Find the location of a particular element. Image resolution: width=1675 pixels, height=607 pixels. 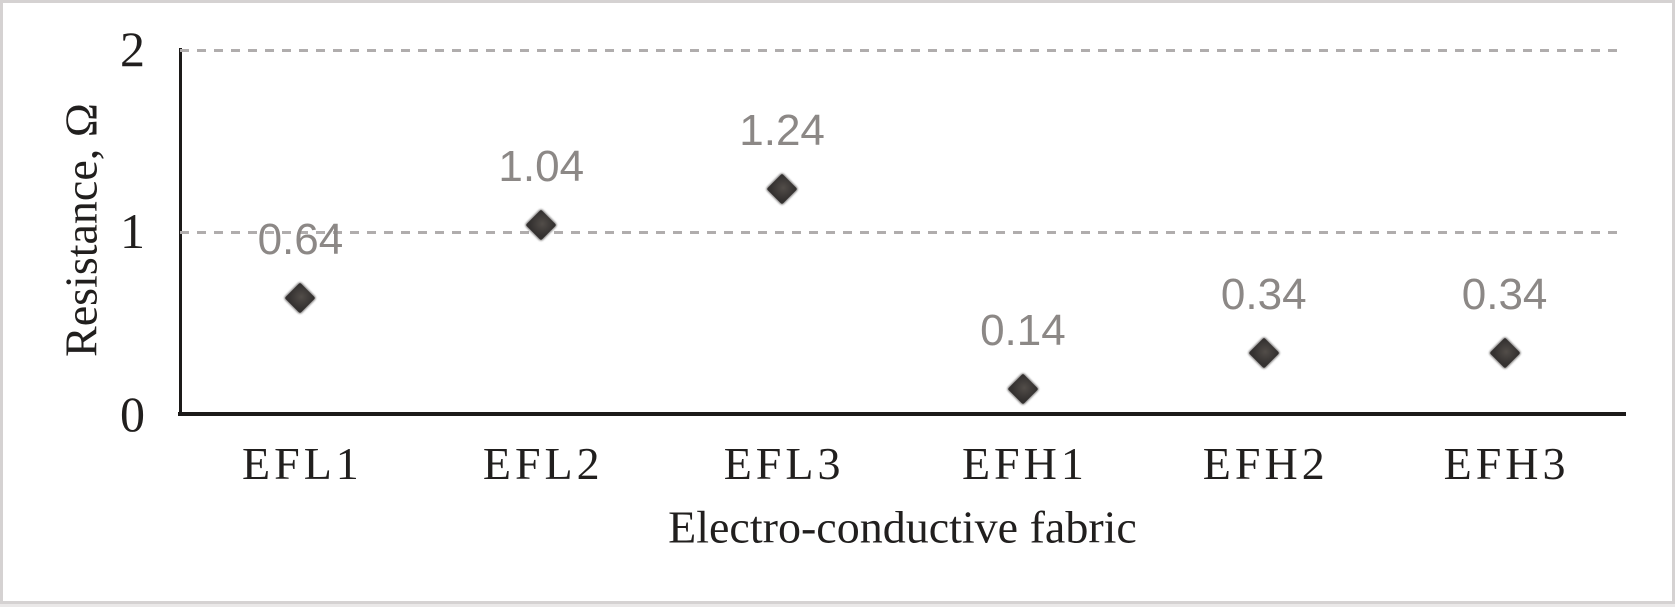

data-point-label: 0.14 is located at coordinates (1023, 330).